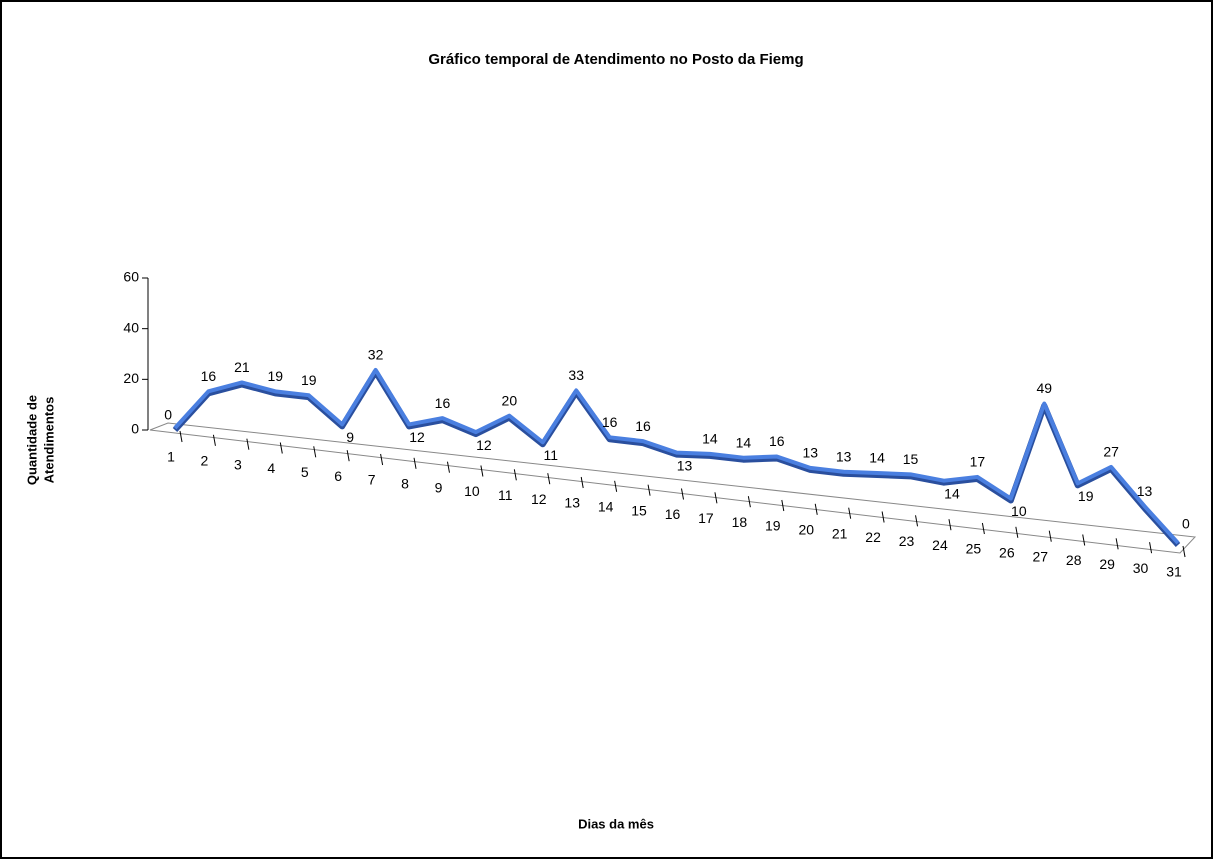 The width and height of the screenshot is (1213, 859). What do you see at coordinates (673, 514) in the screenshot?
I see `x-tick-label: 16` at bounding box center [673, 514].